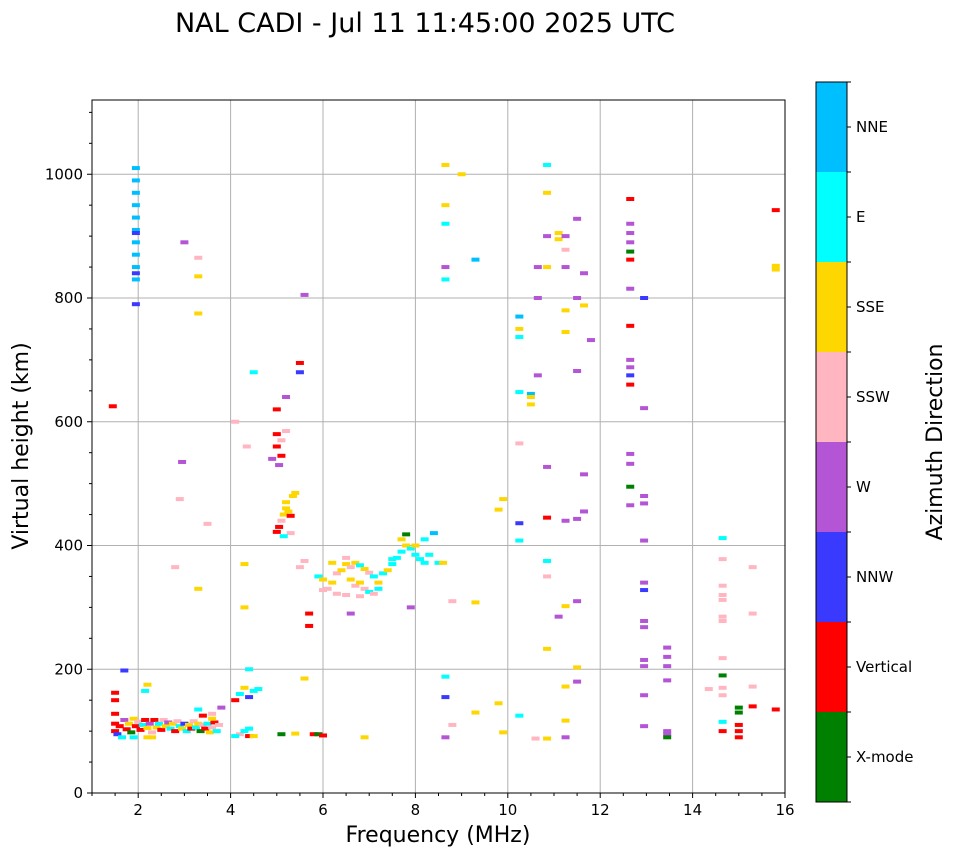 This screenshot has width=958, height=857. Describe the element at coordinates (600, 810) in the screenshot. I see `x-tick-label: 12` at that location.